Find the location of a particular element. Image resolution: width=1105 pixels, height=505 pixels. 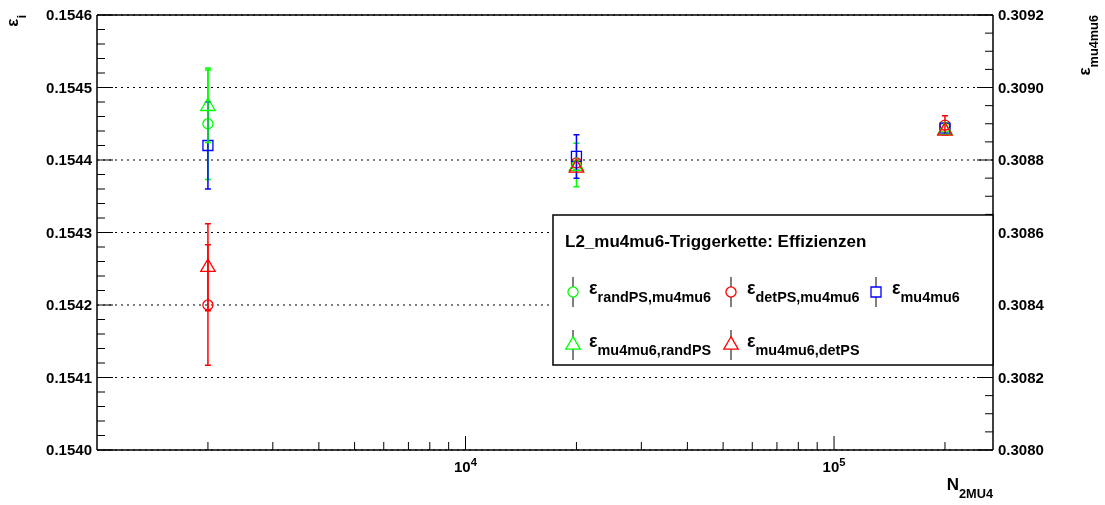

y-tick-label: 0.1540 is located at coordinates (69, 449).